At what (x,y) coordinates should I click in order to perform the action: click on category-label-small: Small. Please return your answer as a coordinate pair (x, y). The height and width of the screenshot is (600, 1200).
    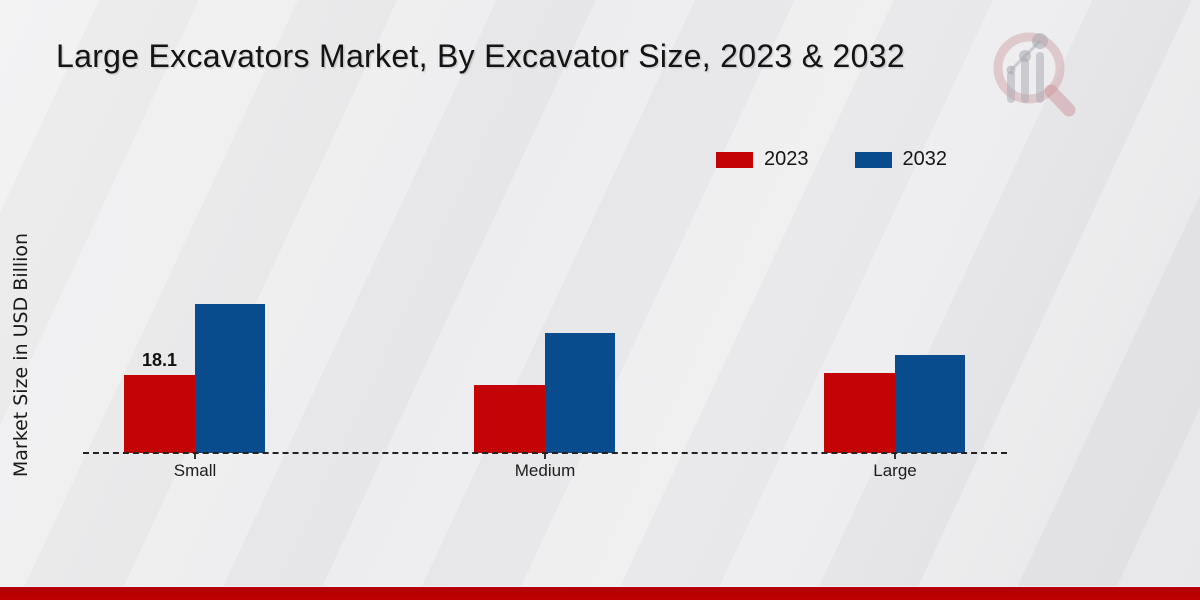
    Looking at the image, I should click on (195, 470).